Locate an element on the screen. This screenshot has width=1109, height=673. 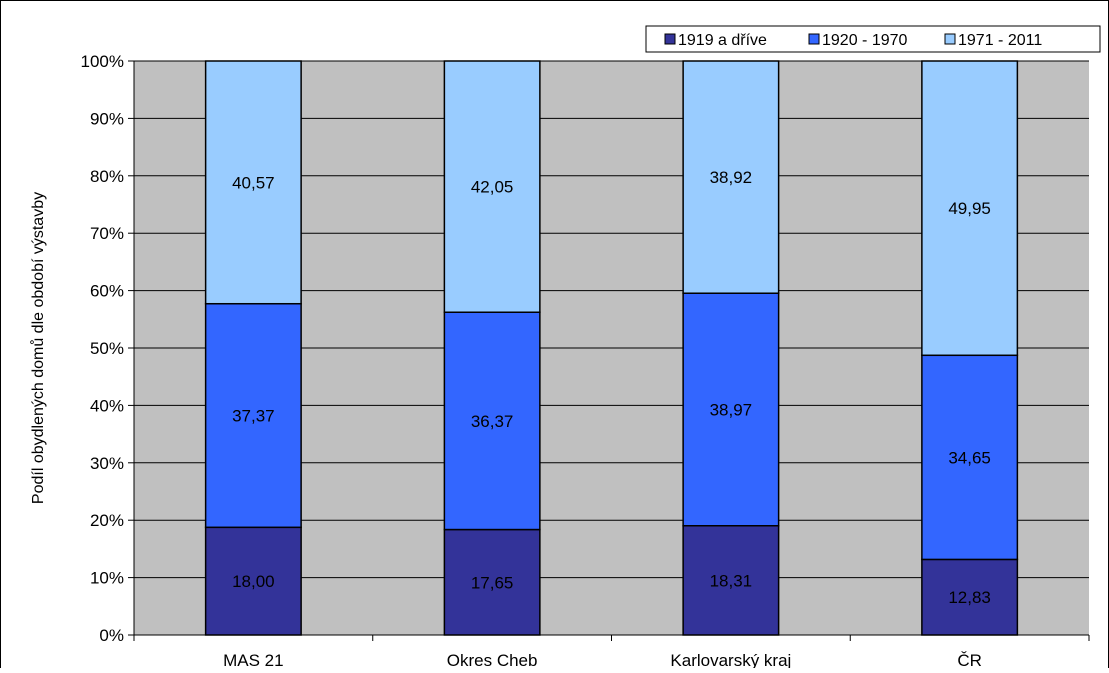
legend: 1919 a dříve 1920 - 1970 1971 - 2011 is located at coordinates (873, 39).